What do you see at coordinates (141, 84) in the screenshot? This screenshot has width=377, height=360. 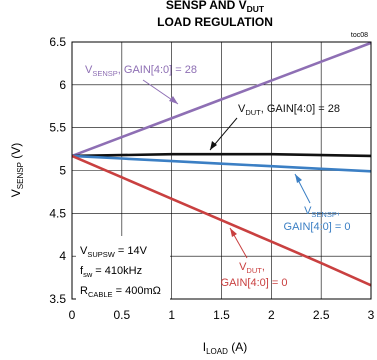 I see `annotation-vsensp-28: VSENSP, GAIN[4:0] = 28` at bounding box center [141, 84].